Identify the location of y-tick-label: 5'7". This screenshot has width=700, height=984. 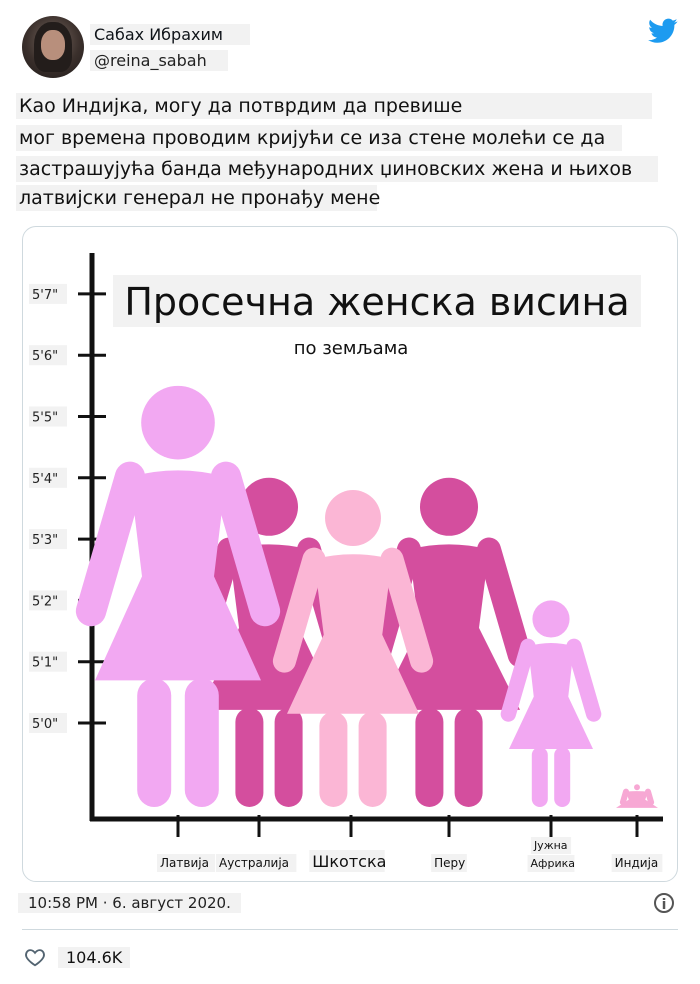
(45, 295).